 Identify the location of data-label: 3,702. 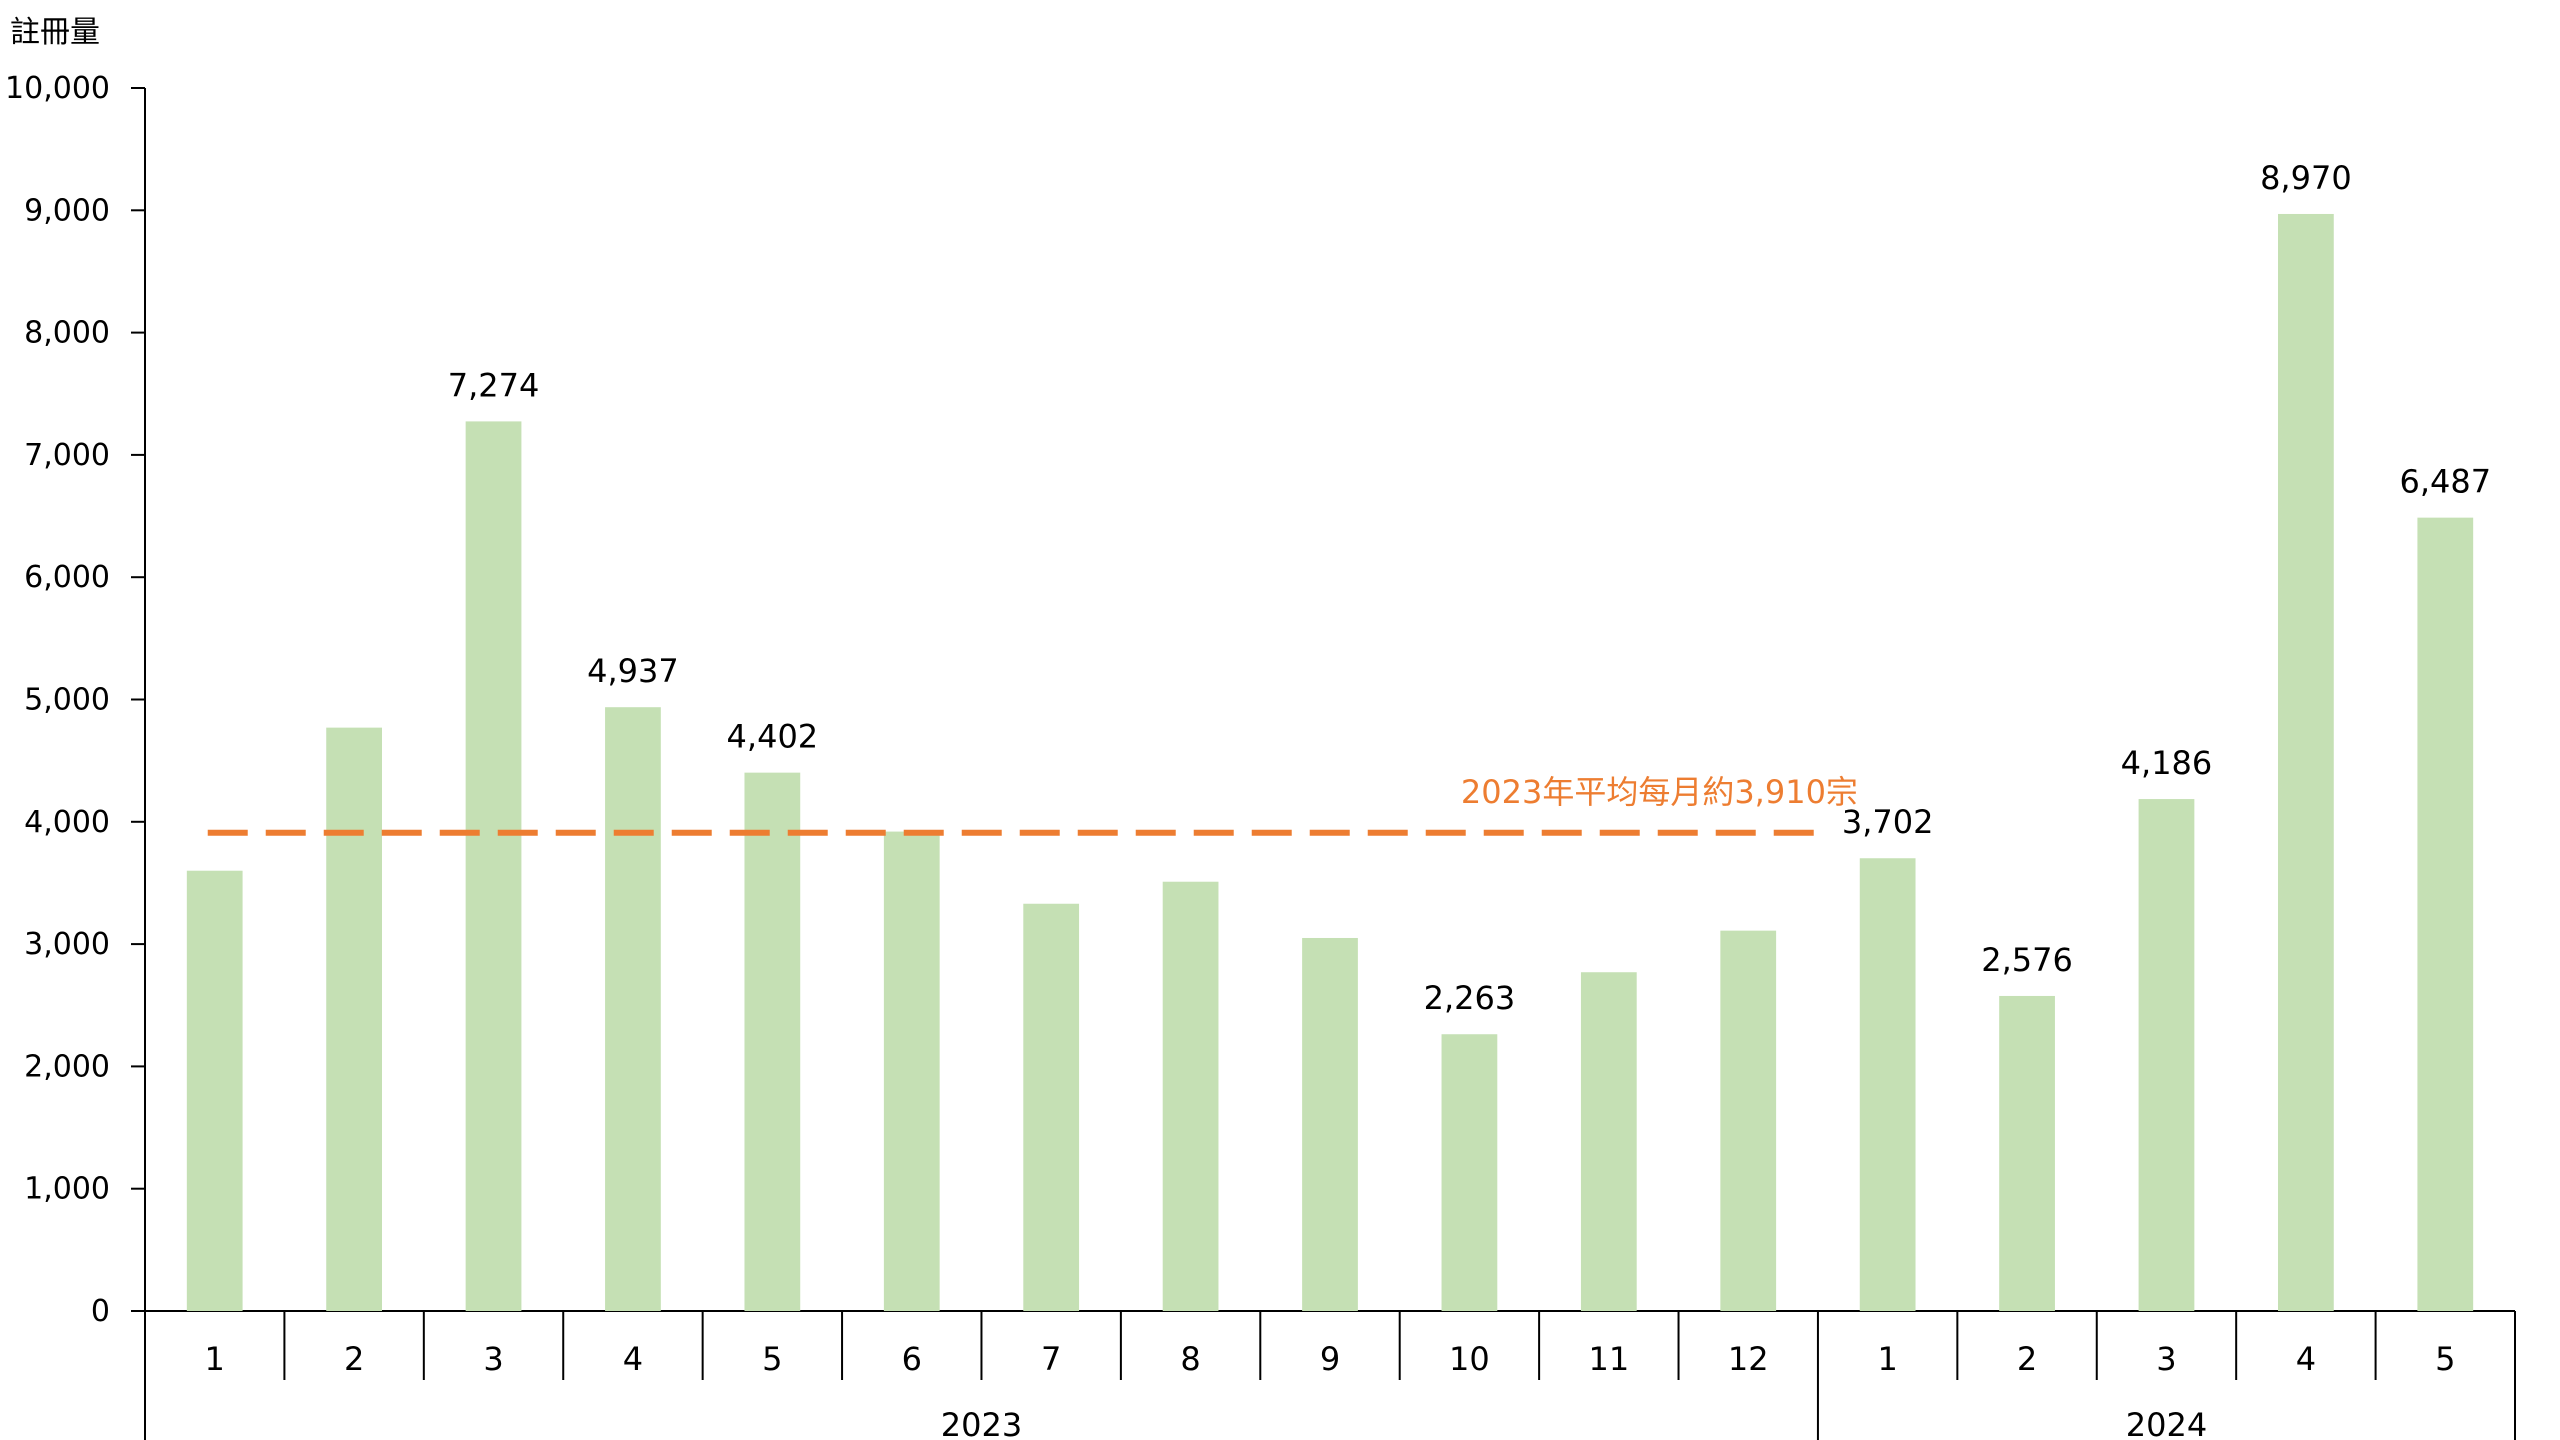
(1888, 822).